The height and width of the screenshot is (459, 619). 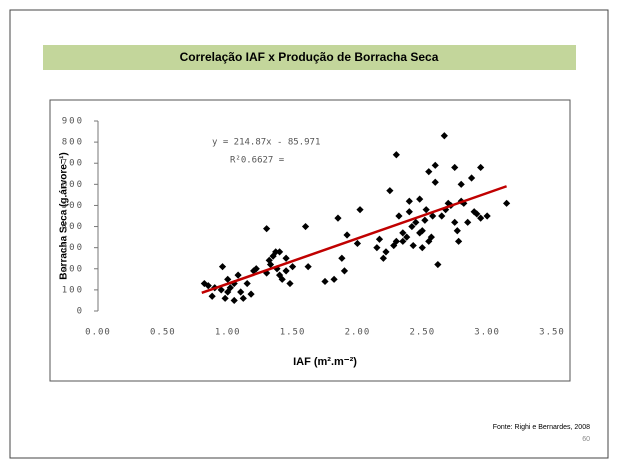 What do you see at coordinates (80, 312) in the screenshot?
I see `y-tick-label: 0` at bounding box center [80, 312].